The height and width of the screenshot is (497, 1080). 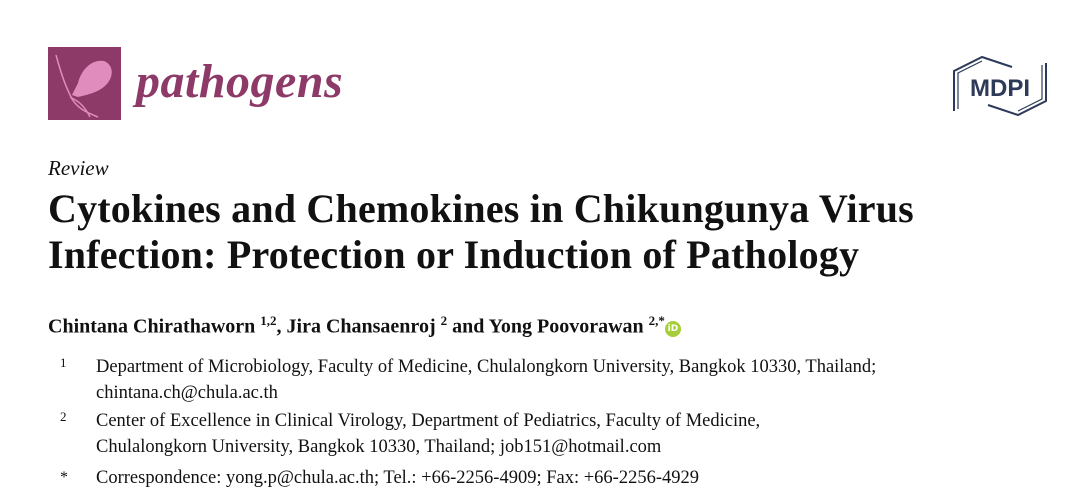 I want to click on journal-logo-icon, so click(x=84, y=83).